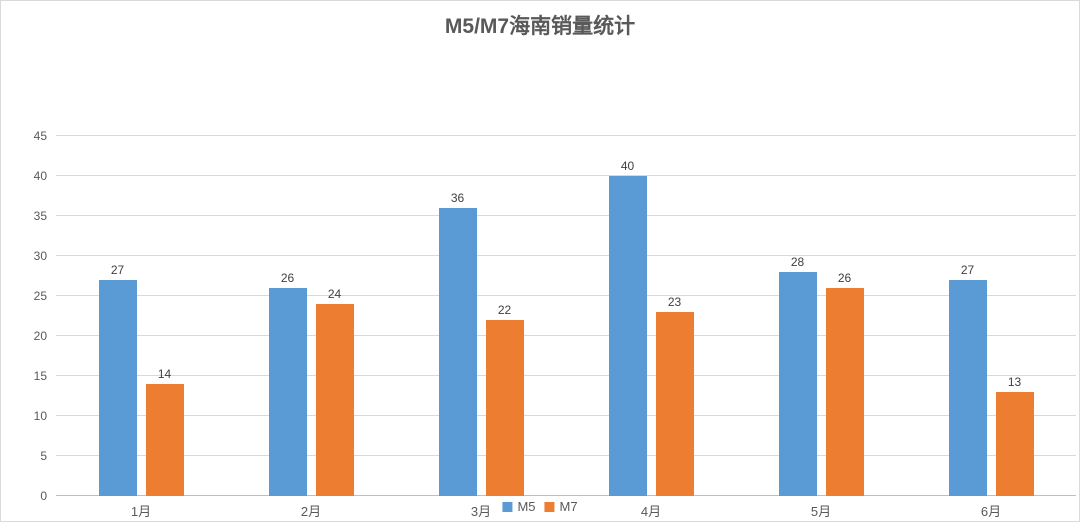 Image resolution: width=1080 pixels, height=522 pixels. I want to click on bar-m5: 26, so click(287, 383).